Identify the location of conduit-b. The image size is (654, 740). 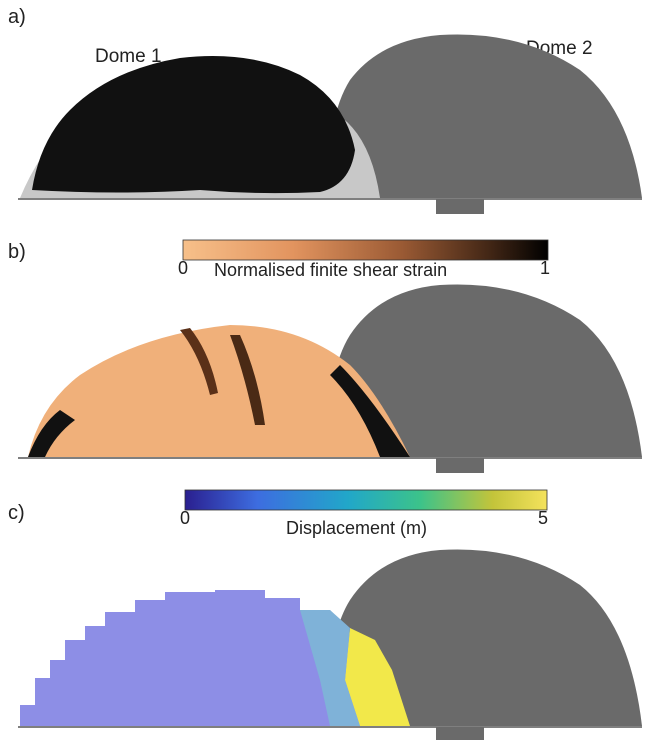
(460, 465).